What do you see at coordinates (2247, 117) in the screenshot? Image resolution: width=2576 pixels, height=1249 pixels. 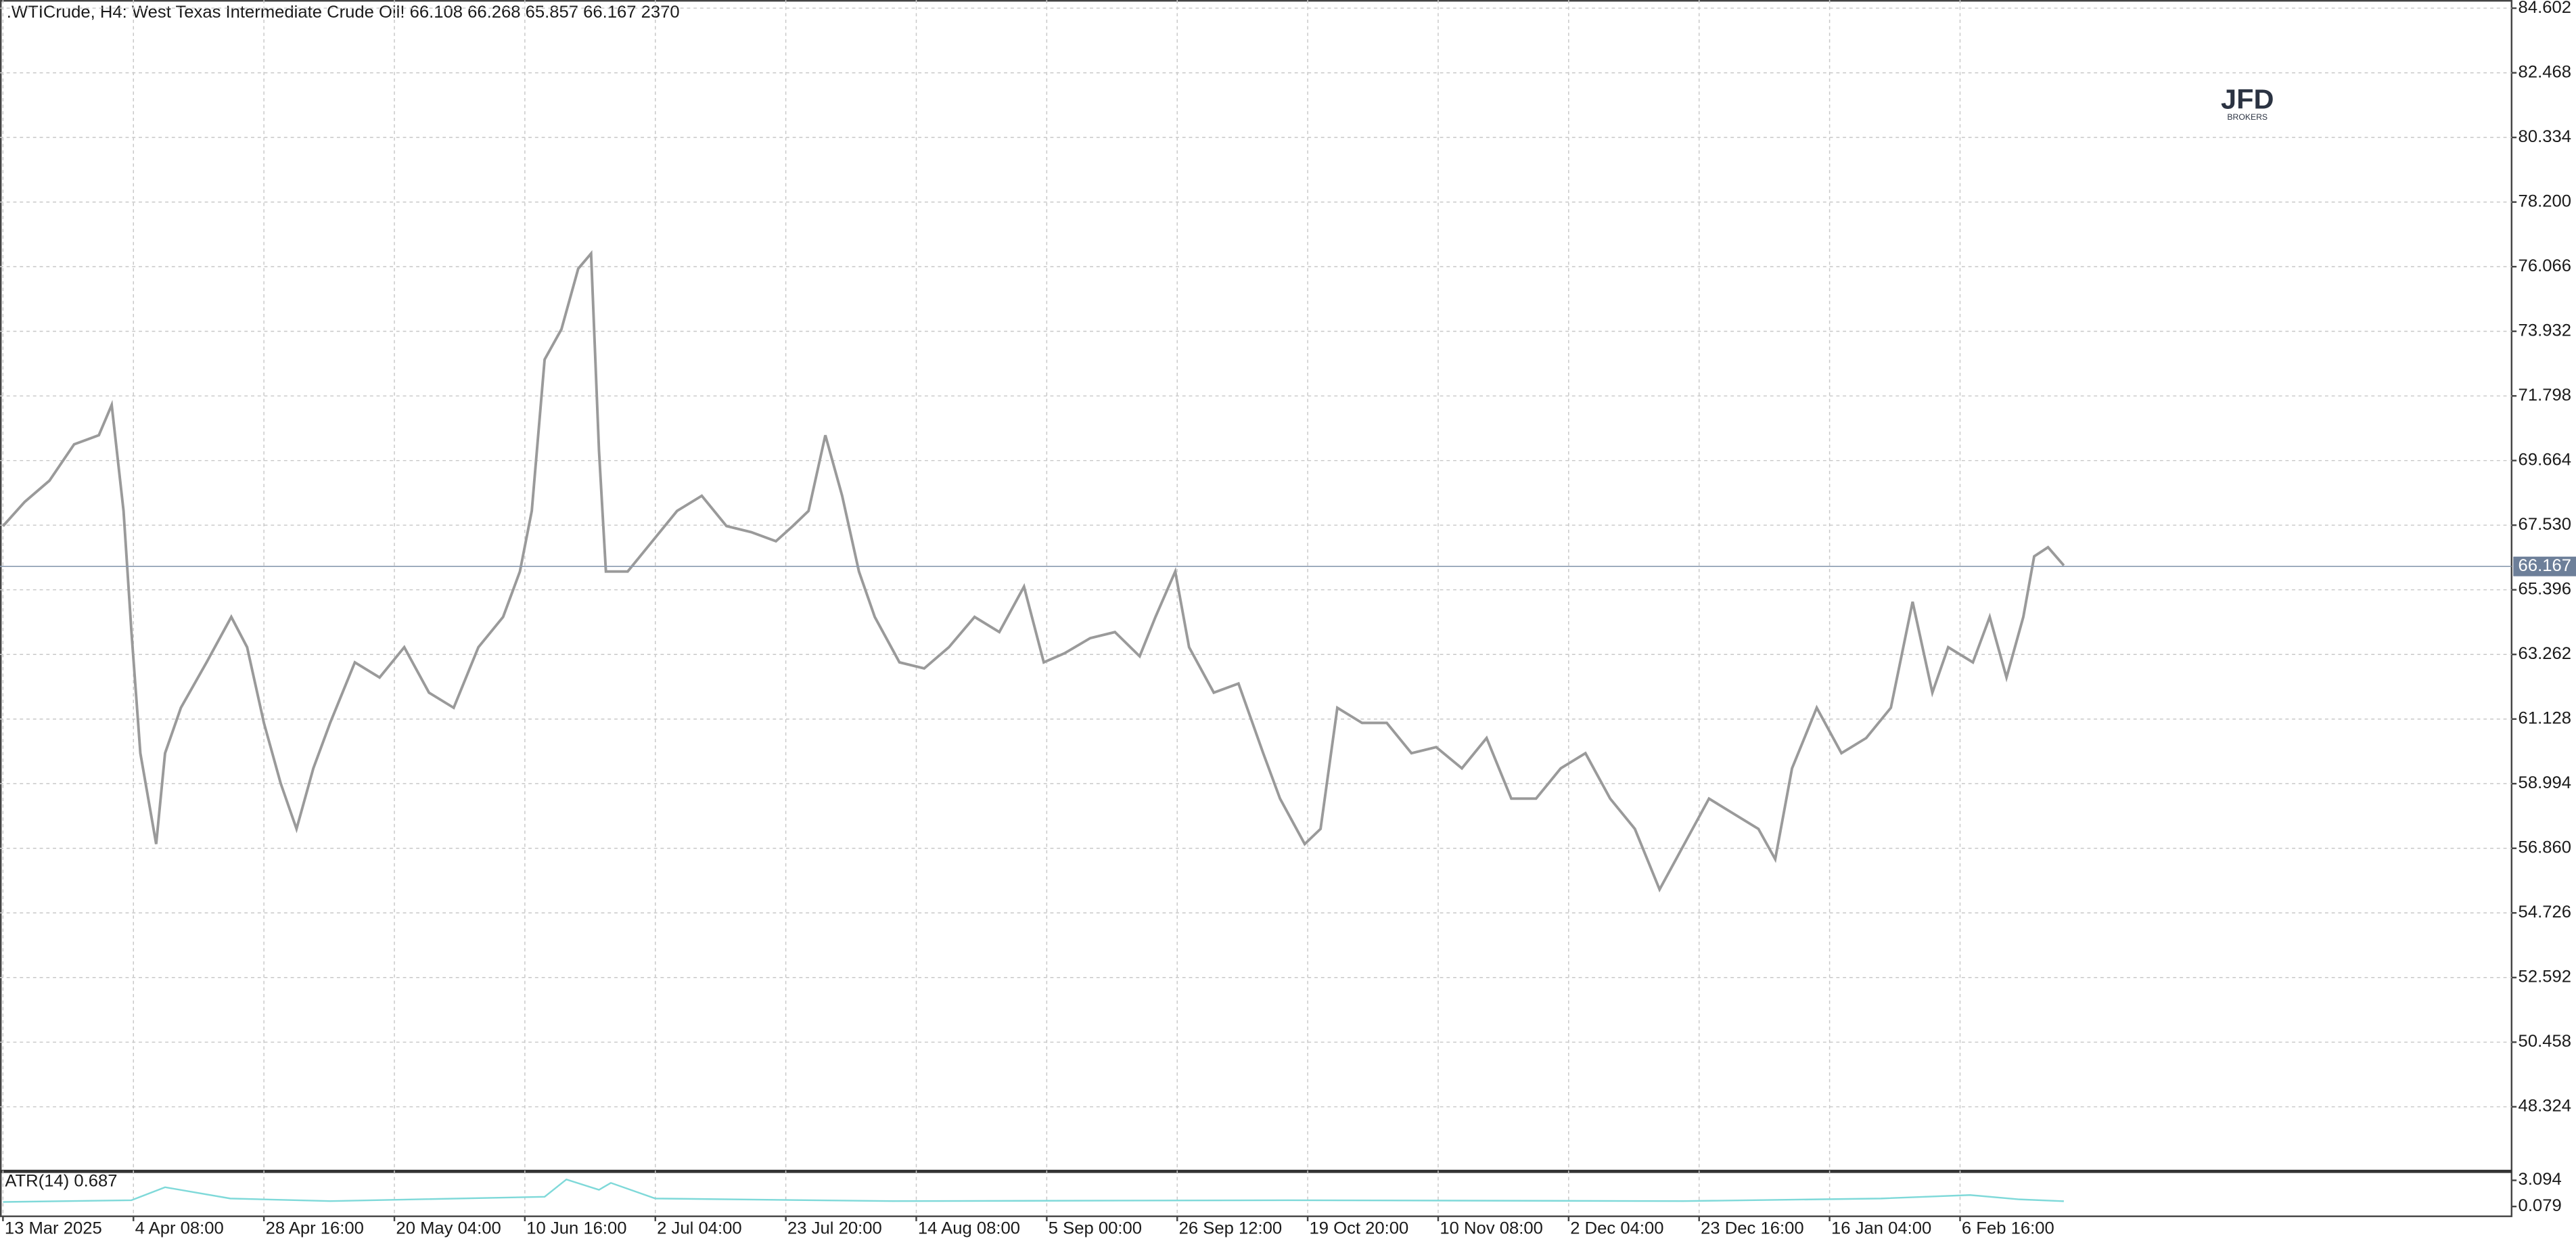 I see `logo-sub: BROKERS` at bounding box center [2247, 117].